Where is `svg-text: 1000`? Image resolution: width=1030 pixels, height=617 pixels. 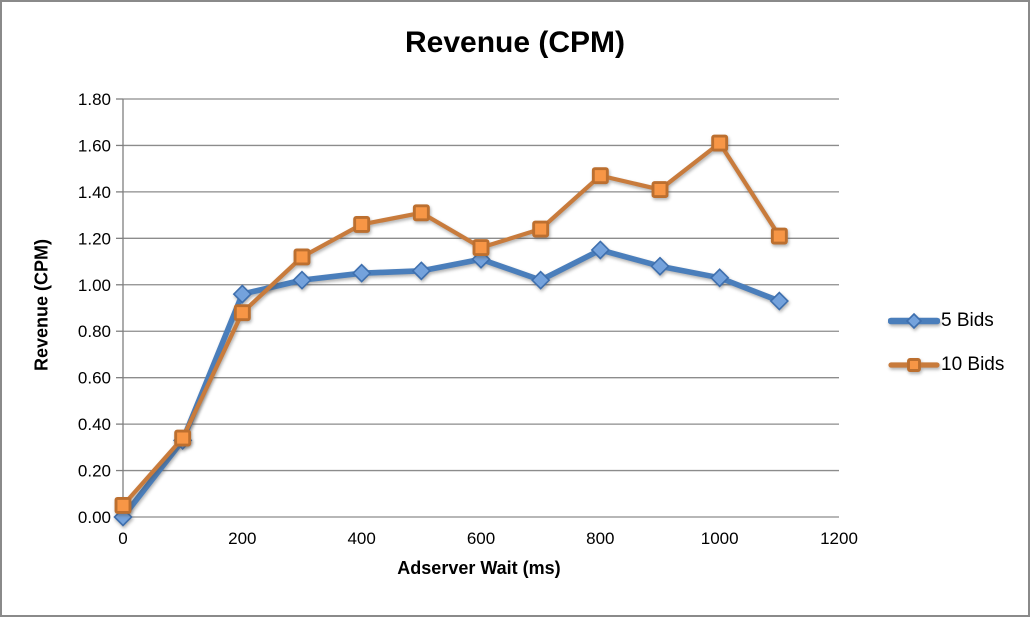 svg-text: 1000 is located at coordinates (720, 538).